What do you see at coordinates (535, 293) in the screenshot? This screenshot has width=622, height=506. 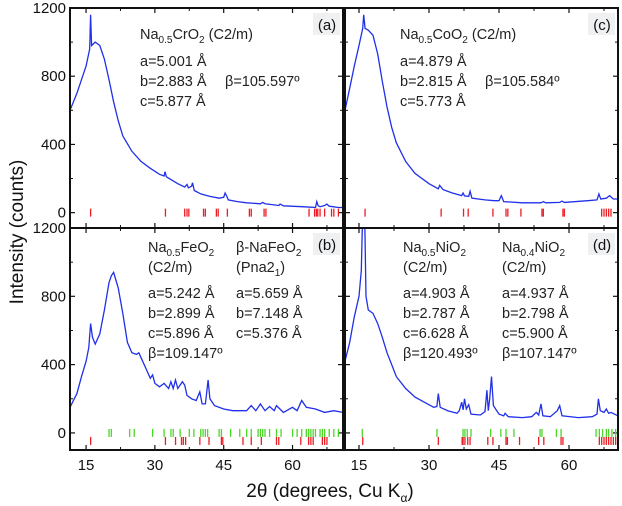 I see `lattice-parameter: a=4.937 Å` at bounding box center [535, 293].